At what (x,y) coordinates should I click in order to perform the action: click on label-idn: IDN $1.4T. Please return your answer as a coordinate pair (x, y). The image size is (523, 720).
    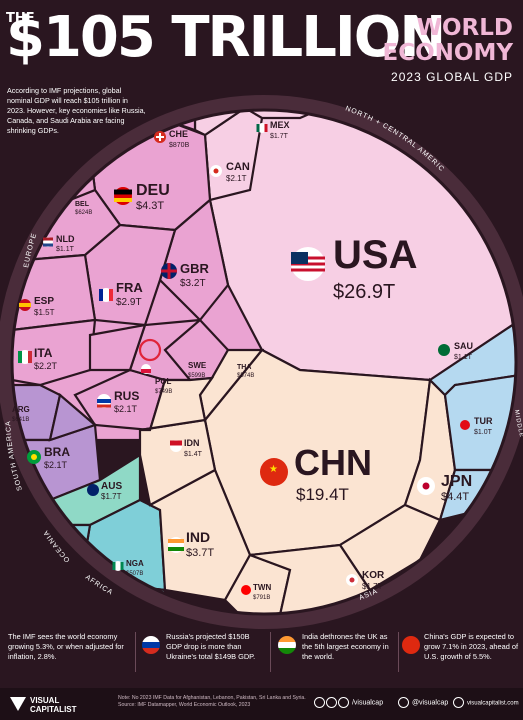
    Looking at the image, I should click on (193, 448).